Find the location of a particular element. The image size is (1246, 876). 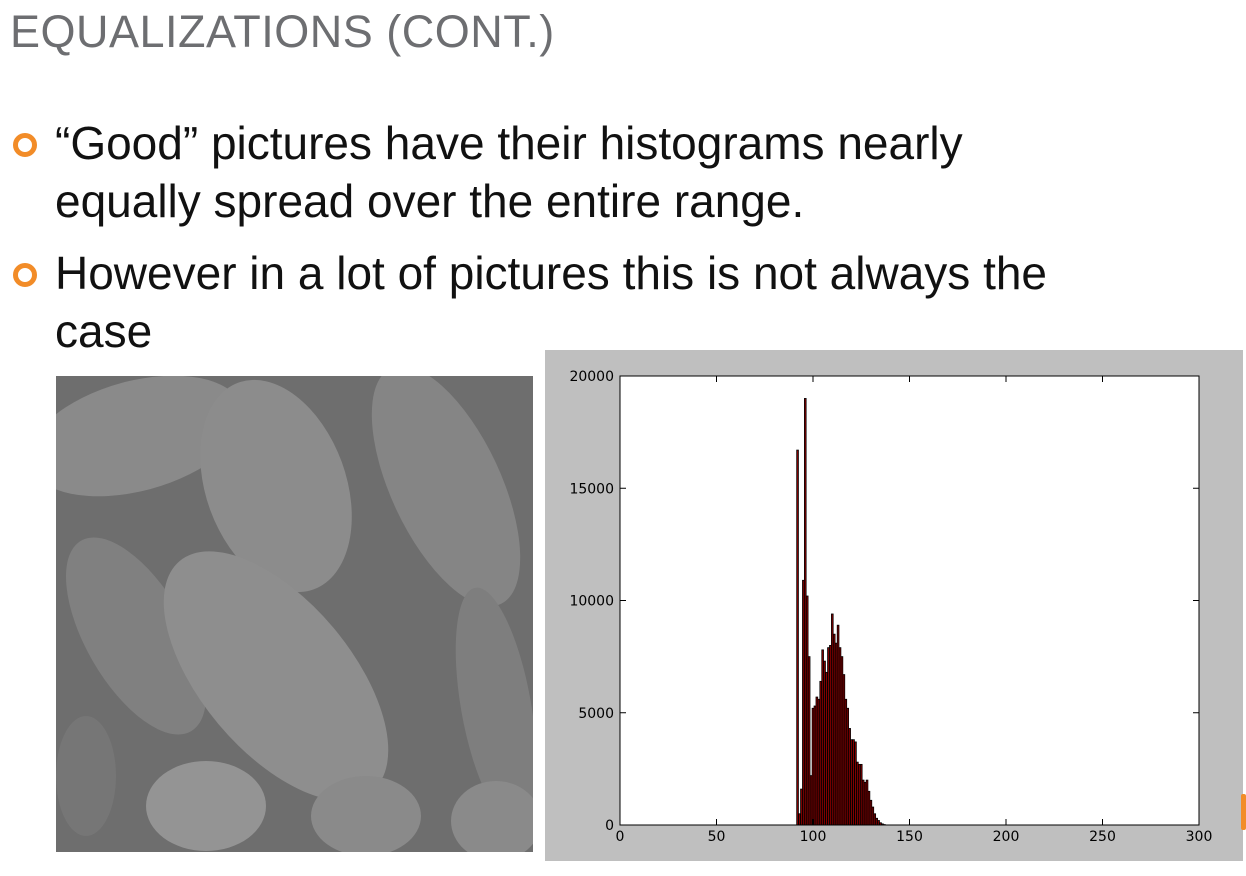

x-tick-label: 150 is located at coordinates (909, 837).